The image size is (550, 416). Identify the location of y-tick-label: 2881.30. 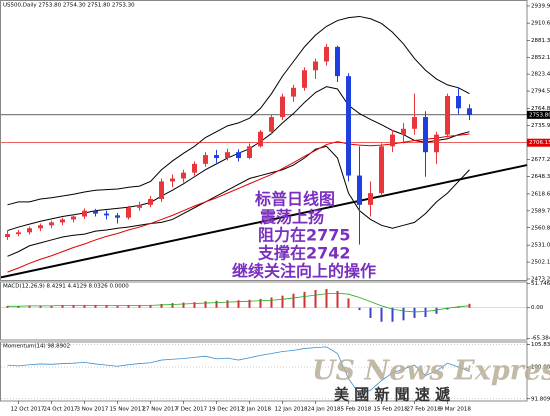
(540, 41).